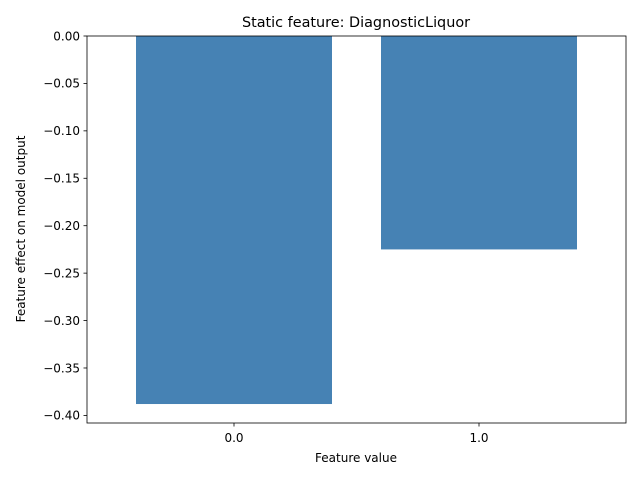  What do you see at coordinates (21, 228) in the screenshot?
I see `y-axis-label: Feature effect on model output` at bounding box center [21, 228].